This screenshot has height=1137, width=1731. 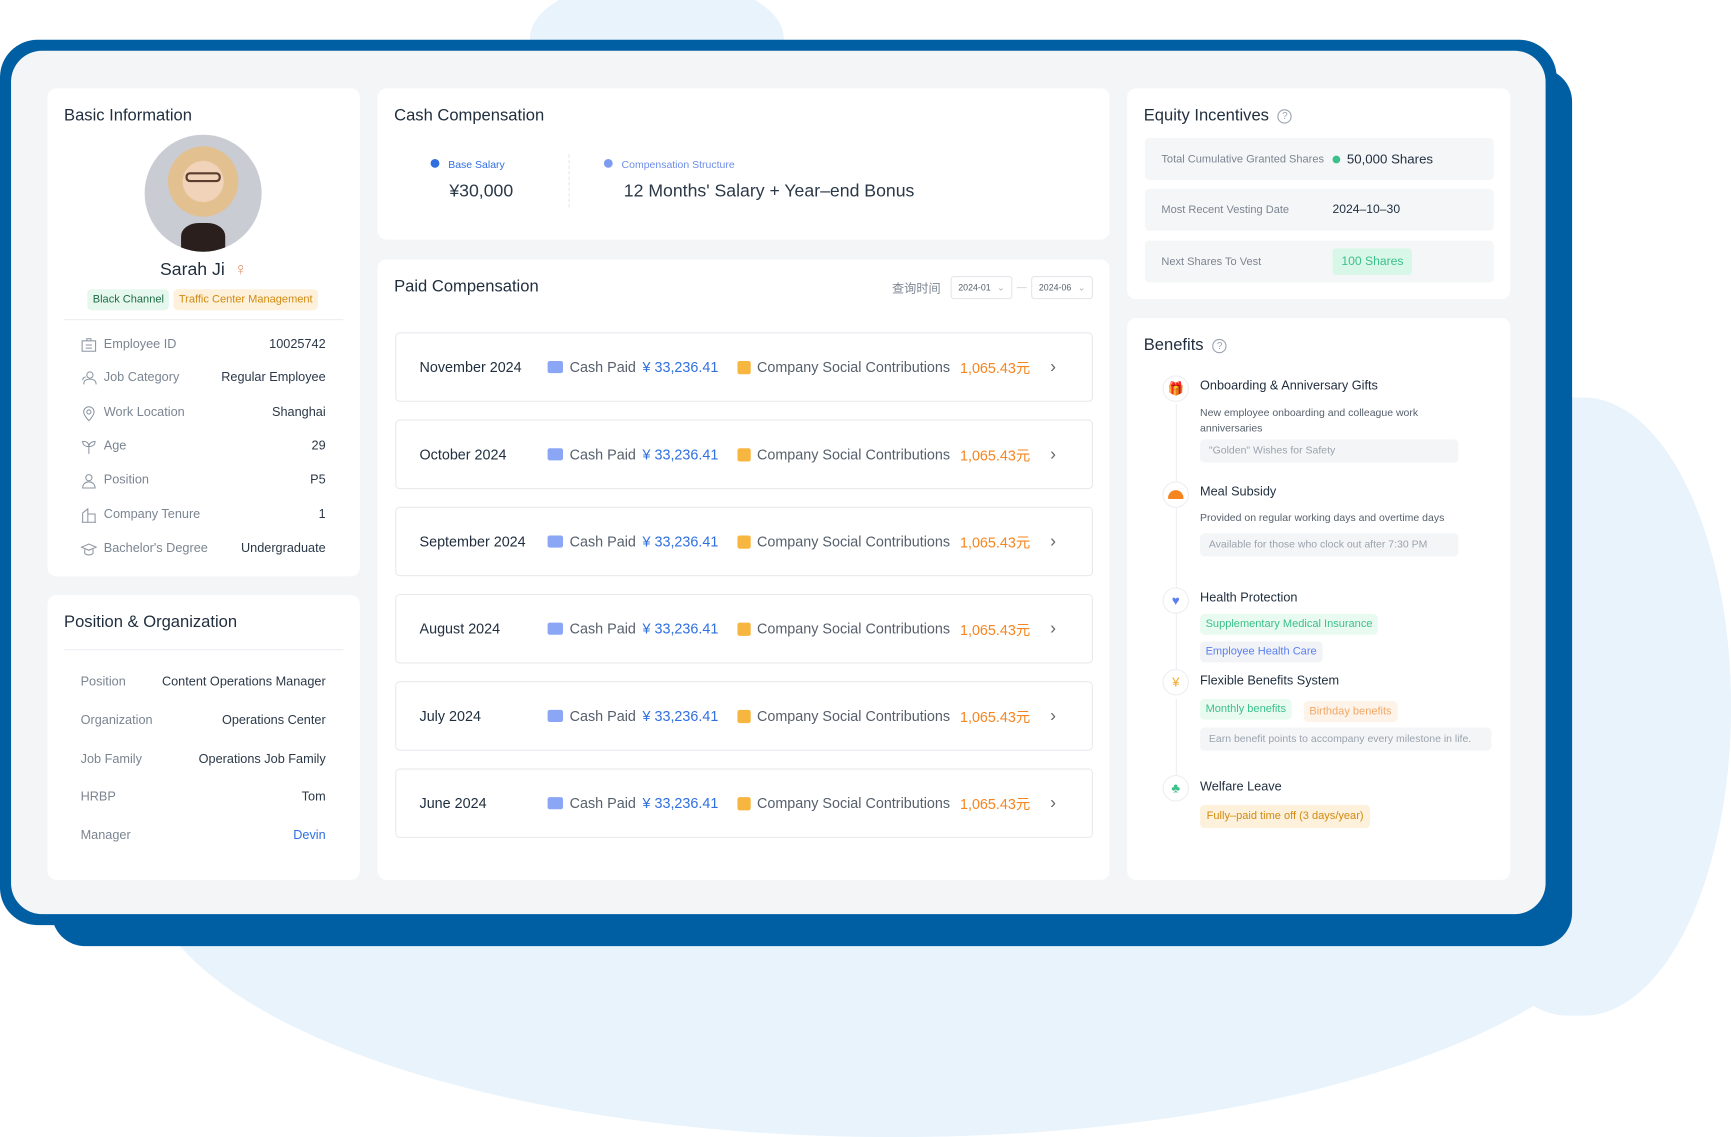 I want to click on benefit-tag: Employee Health Care, so click(x=1261, y=652).